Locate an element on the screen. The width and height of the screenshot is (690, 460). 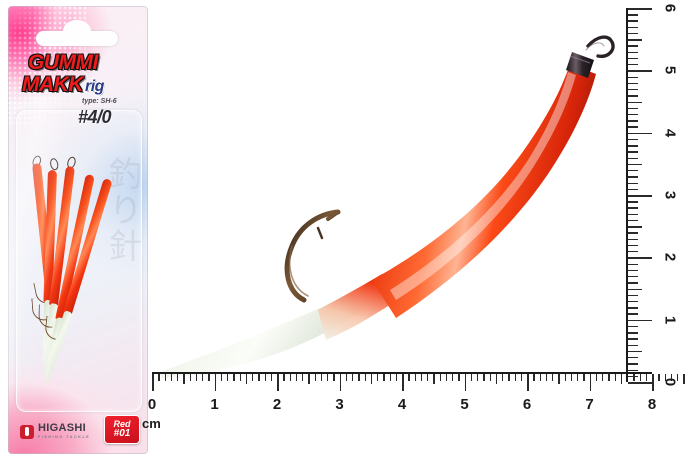
snap-clip-highlight is located at coordinates (595, 46).